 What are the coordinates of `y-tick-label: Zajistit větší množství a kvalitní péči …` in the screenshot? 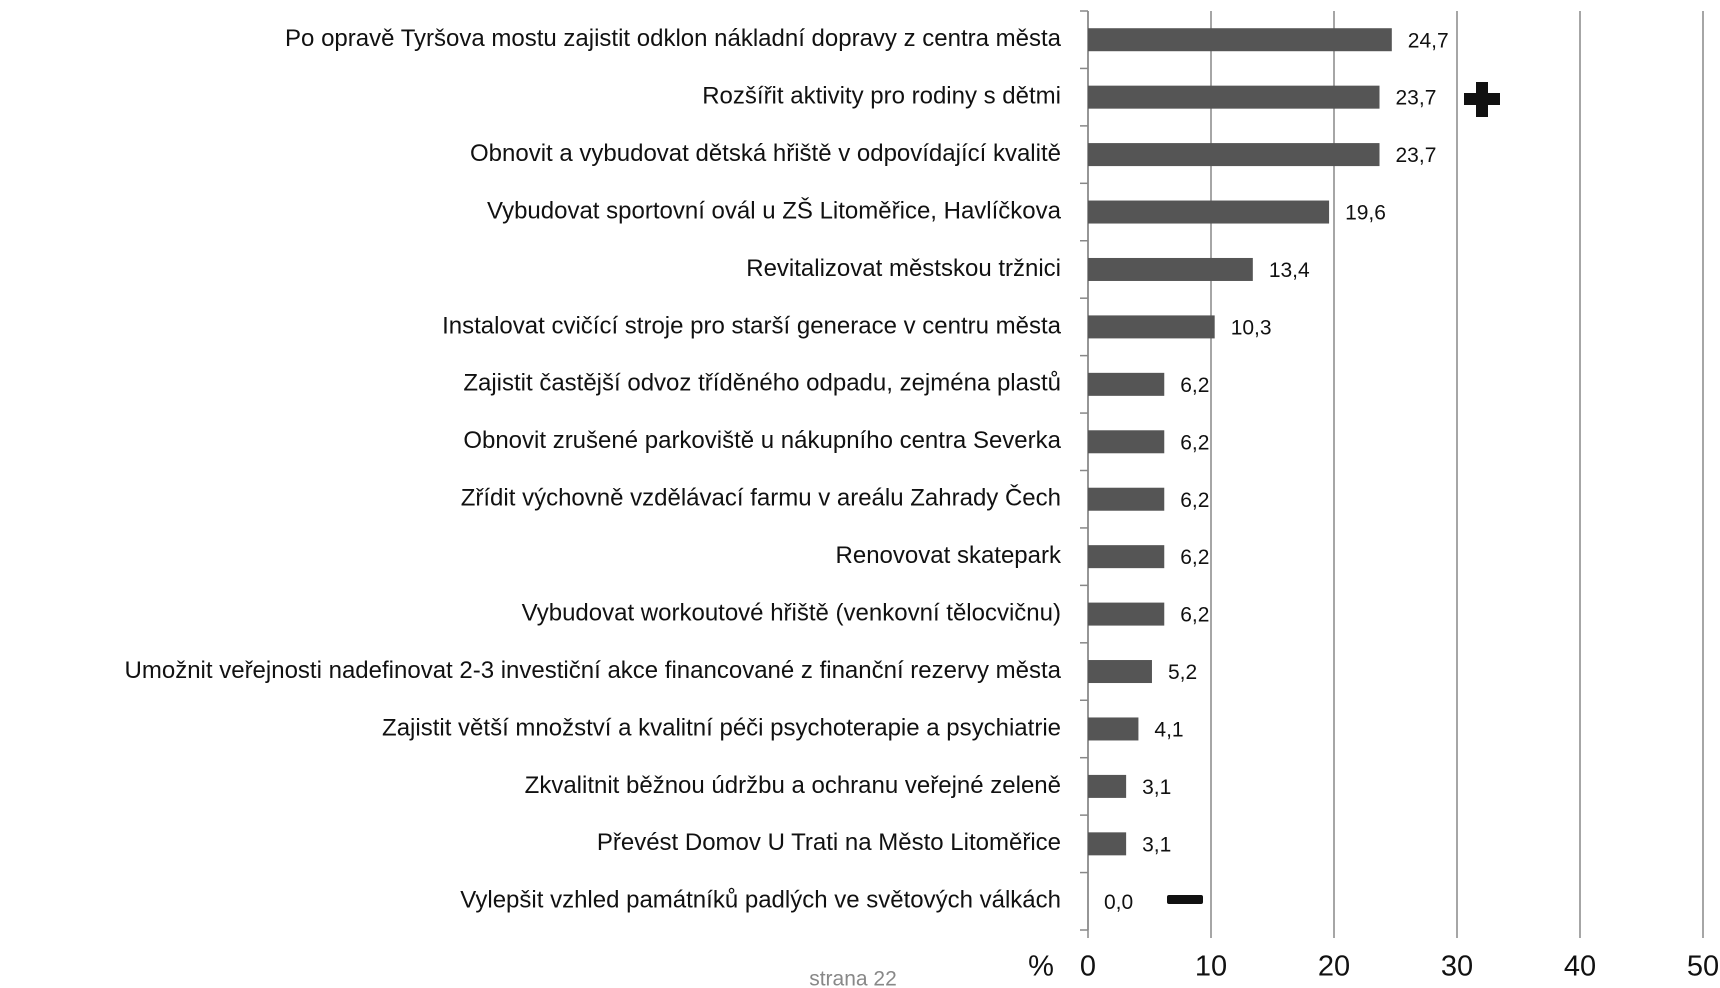 It's located at (721, 727).